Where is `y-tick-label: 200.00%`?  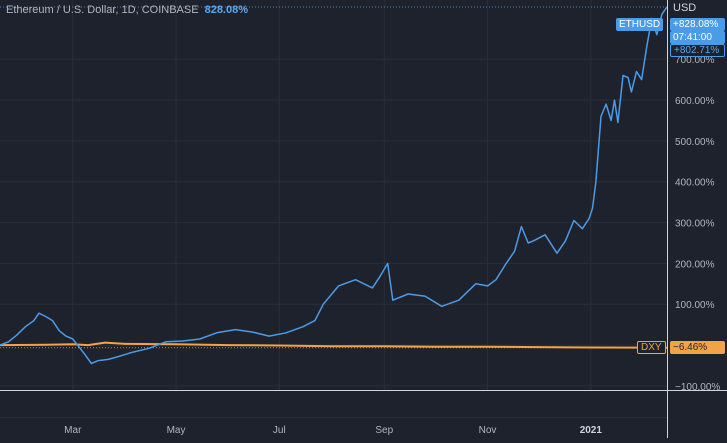
y-tick-label: 200.00% is located at coordinates (695, 264).